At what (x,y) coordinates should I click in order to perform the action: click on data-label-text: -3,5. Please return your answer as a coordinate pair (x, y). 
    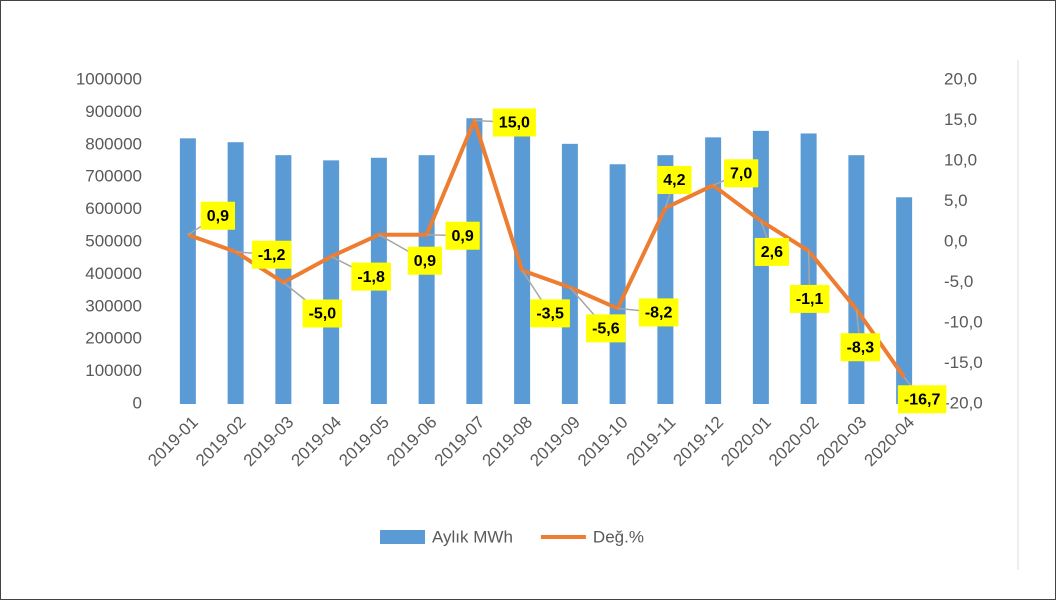
    Looking at the image, I should click on (550, 314).